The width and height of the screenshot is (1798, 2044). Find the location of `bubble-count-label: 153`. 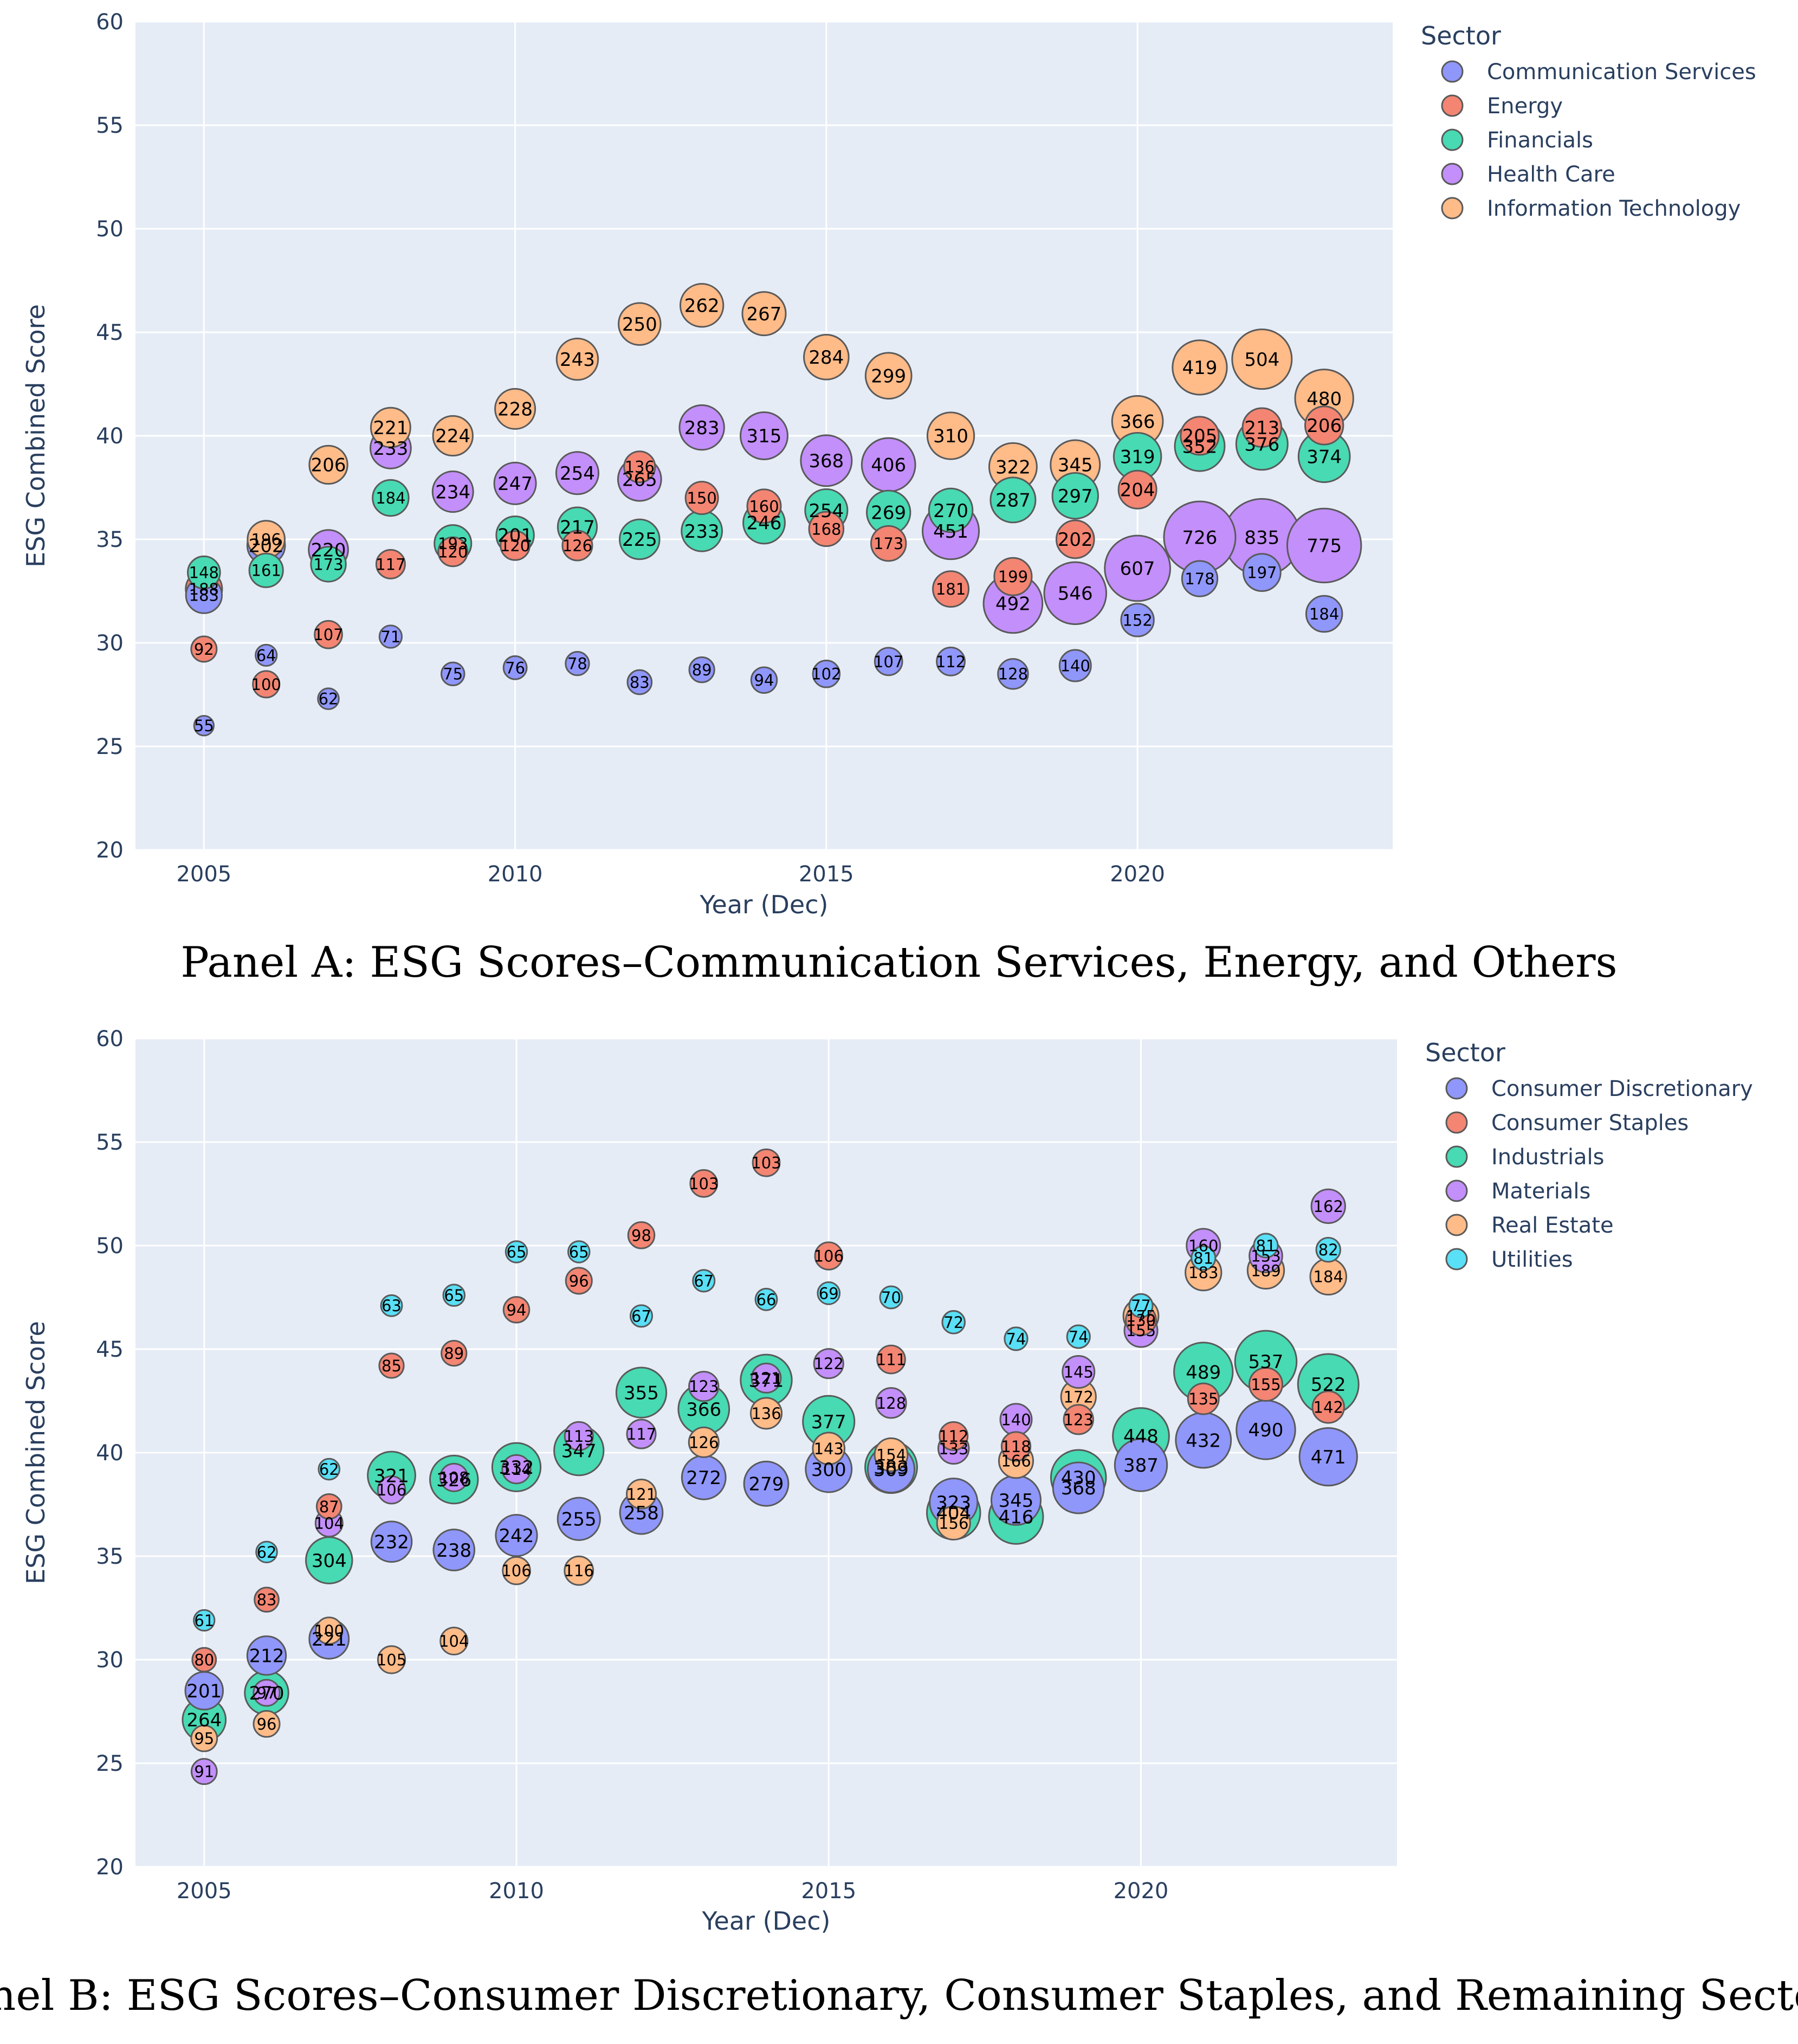

bubble-count-label: 153 is located at coordinates (1265, 1256).